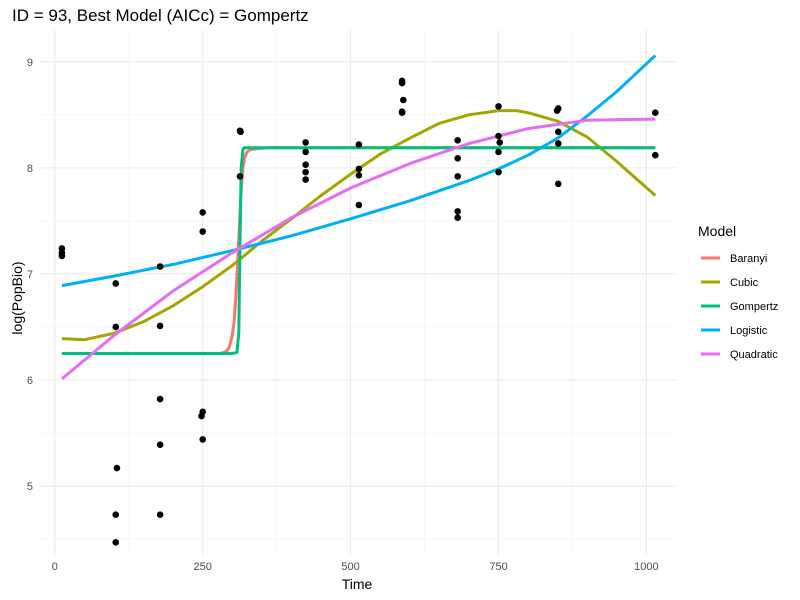 This screenshot has height=600, width=800. I want to click on x-axis-title: Time, so click(357, 584).